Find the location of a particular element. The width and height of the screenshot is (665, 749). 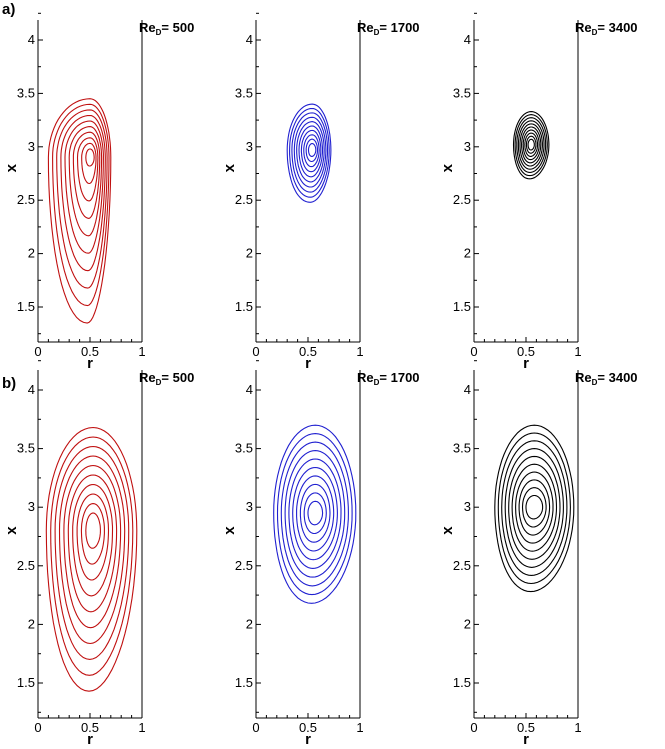

plot-title: ReD= 1700 is located at coordinates (388, 28).